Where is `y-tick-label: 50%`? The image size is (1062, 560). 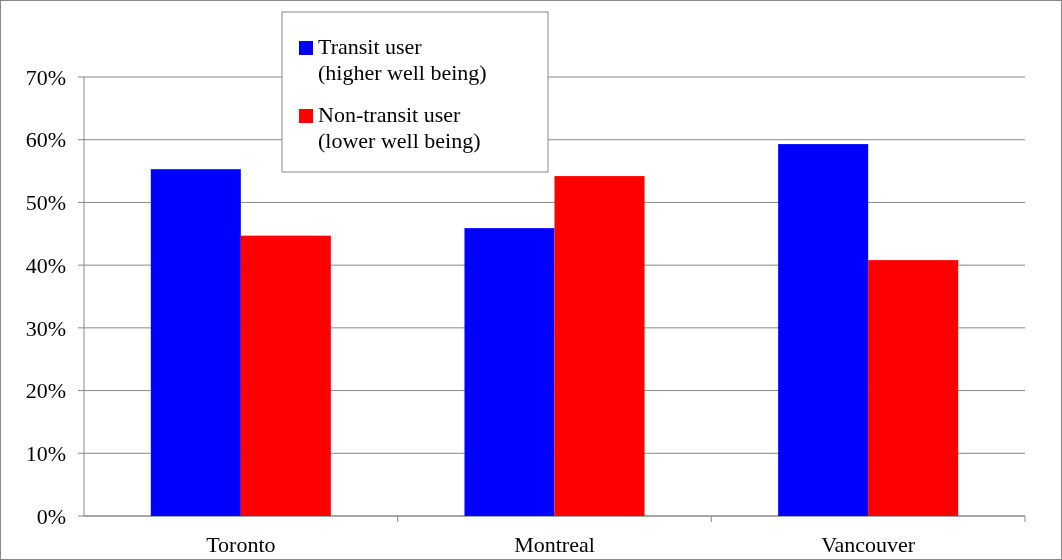
y-tick-label: 50% is located at coordinates (45, 203).